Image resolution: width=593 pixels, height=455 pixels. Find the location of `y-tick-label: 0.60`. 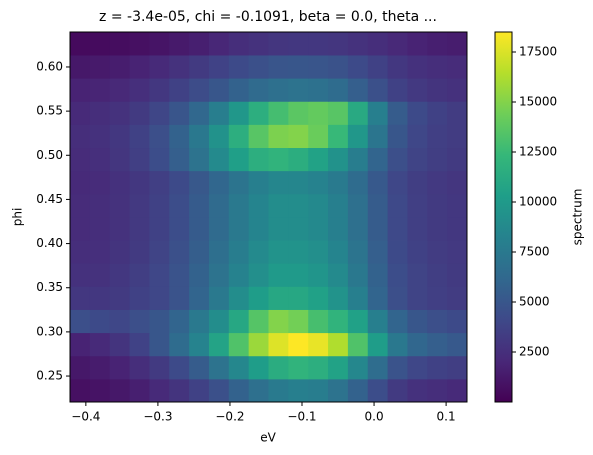

y-tick-label: 0.60 is located at coordinates (49, 66).